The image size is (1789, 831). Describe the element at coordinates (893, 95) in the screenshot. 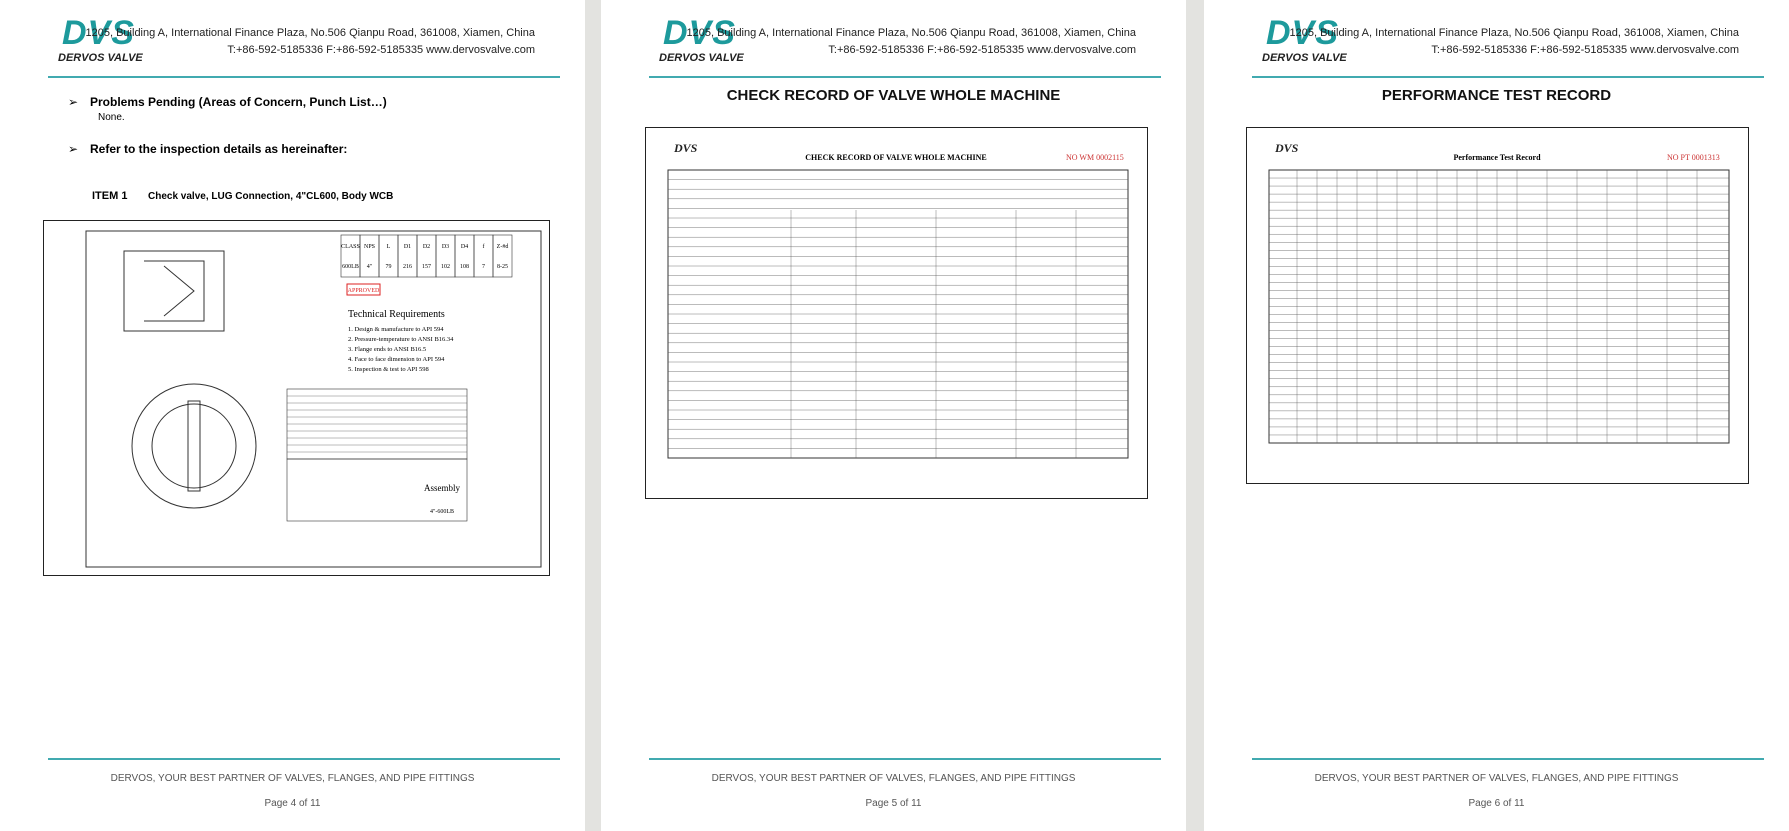

I see `page-title: CHECK RECORD OF VALVE WHOLE MACHINE` at that location.